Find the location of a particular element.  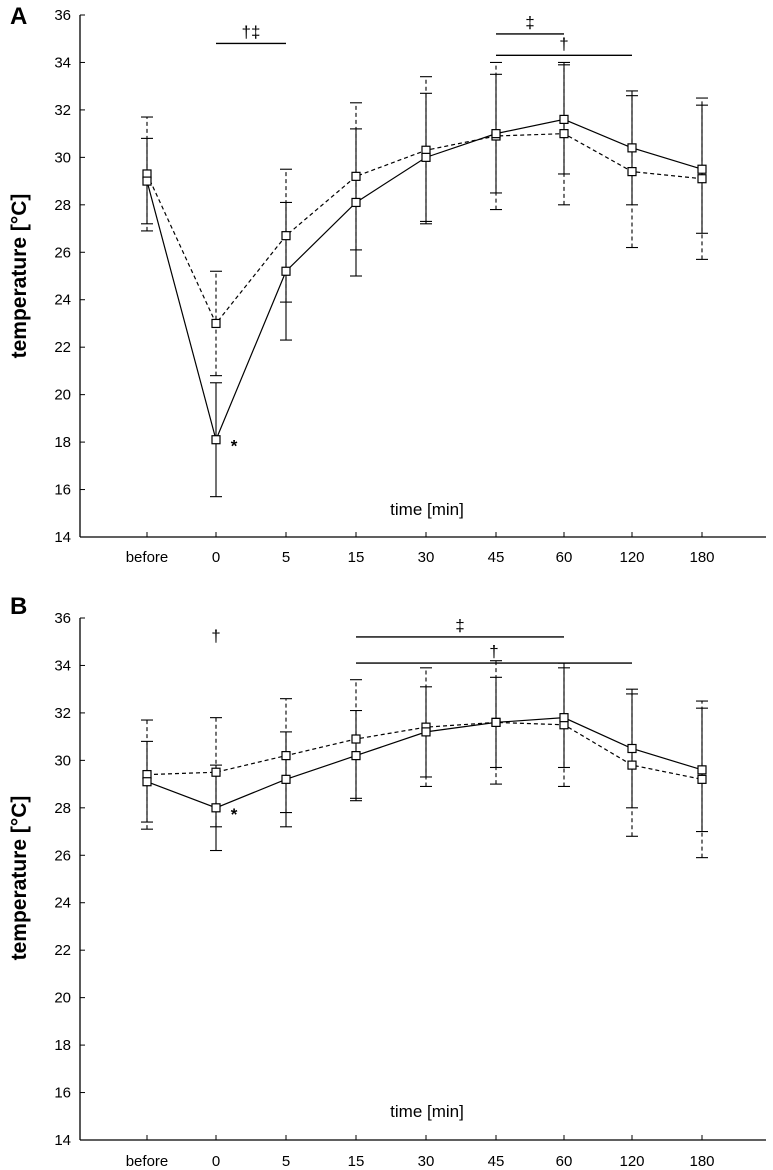

significance-label: †‡ is located at coordinates (251, 31).